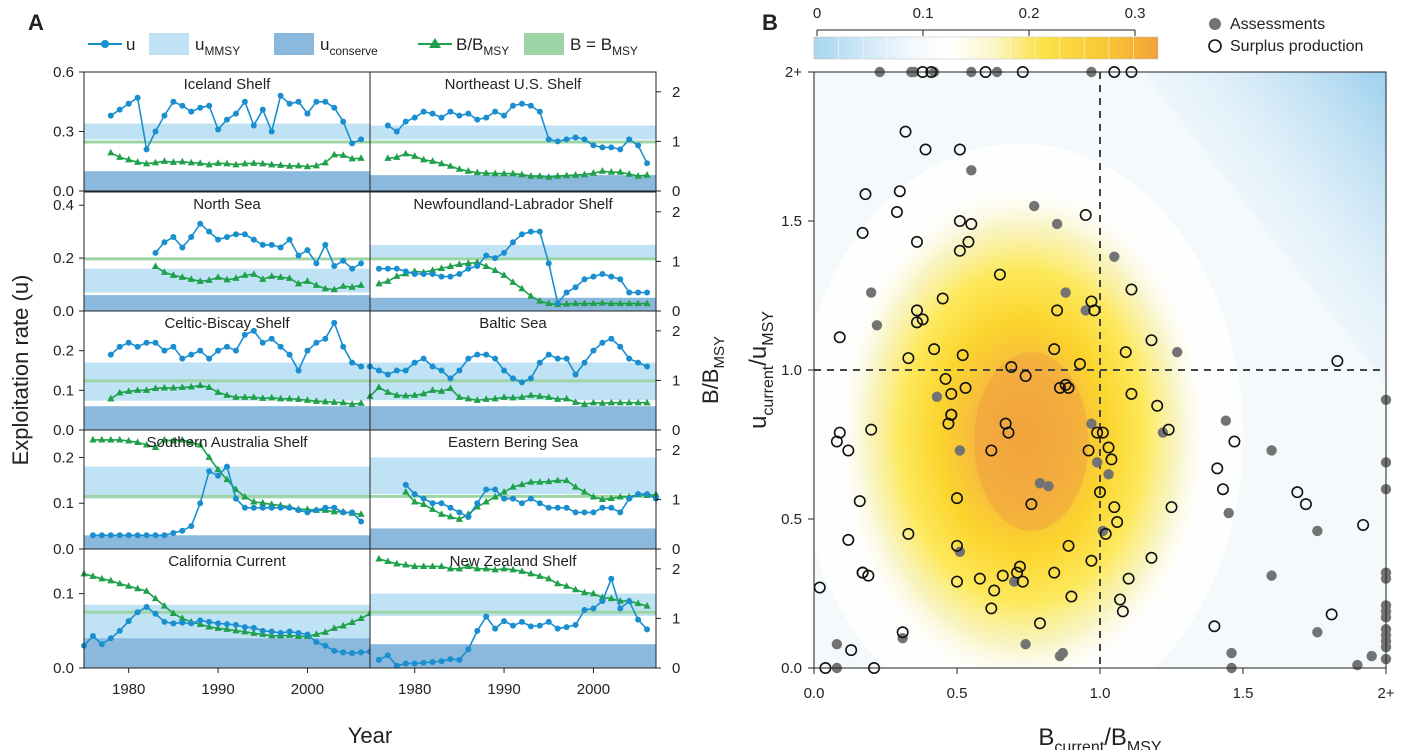  I want to click on ummsy-band, so click(227, 131).